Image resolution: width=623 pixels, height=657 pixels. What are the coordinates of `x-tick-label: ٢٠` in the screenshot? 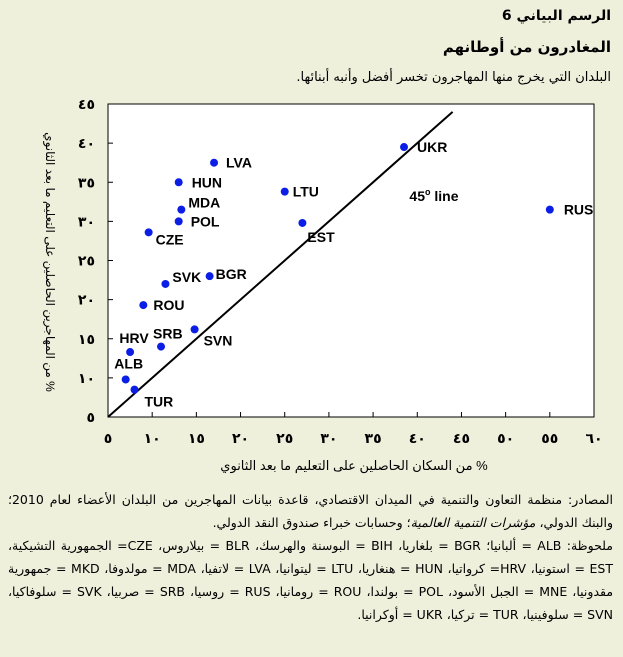 It's located at (240, 438).